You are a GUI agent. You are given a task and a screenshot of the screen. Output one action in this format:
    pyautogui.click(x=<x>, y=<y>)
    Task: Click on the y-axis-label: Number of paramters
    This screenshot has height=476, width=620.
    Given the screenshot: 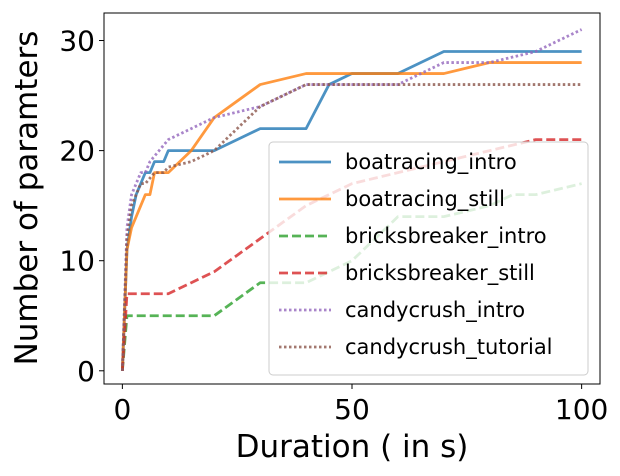 What is the action you would take?
    pyautogui.click(x=27, y=198)
    